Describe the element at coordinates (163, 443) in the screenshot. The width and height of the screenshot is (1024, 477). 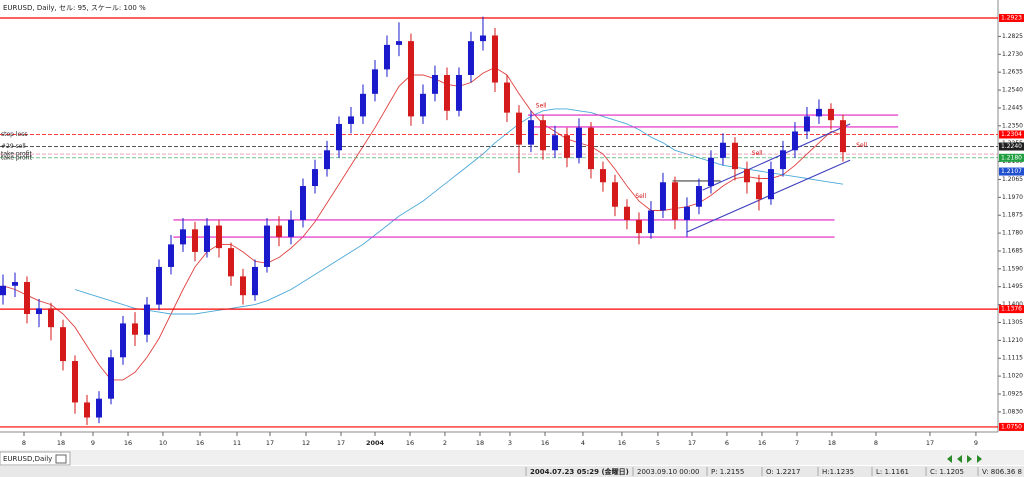
I see `x-tick-label: 10` at that location.